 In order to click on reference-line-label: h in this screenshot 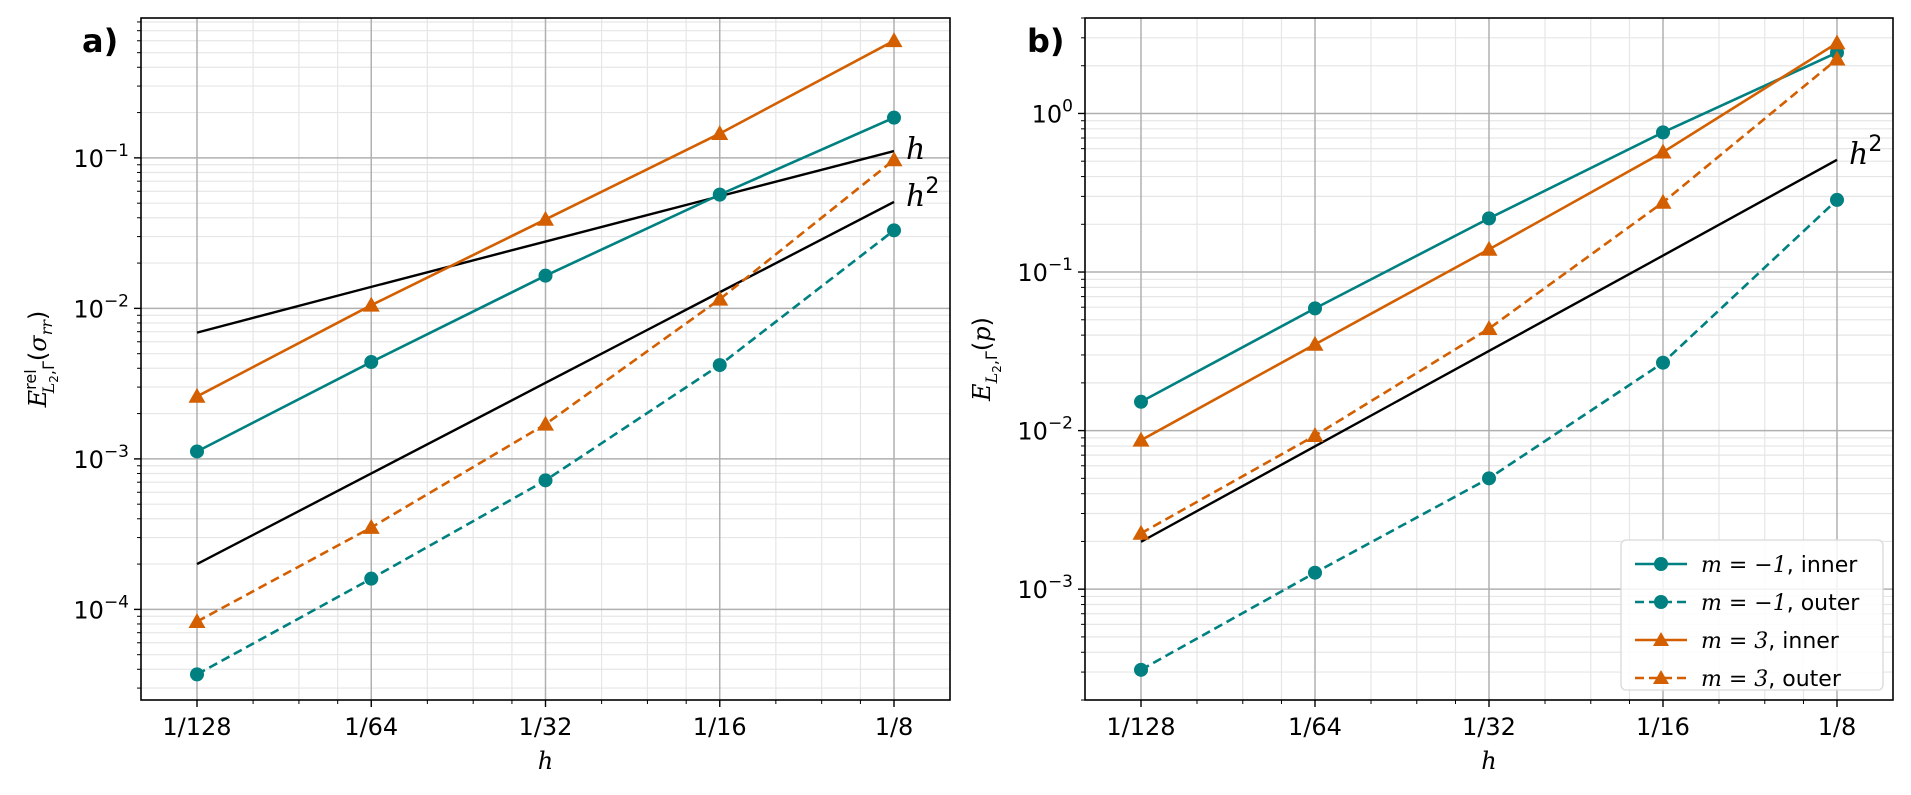, I will do `click(915, 149)`.